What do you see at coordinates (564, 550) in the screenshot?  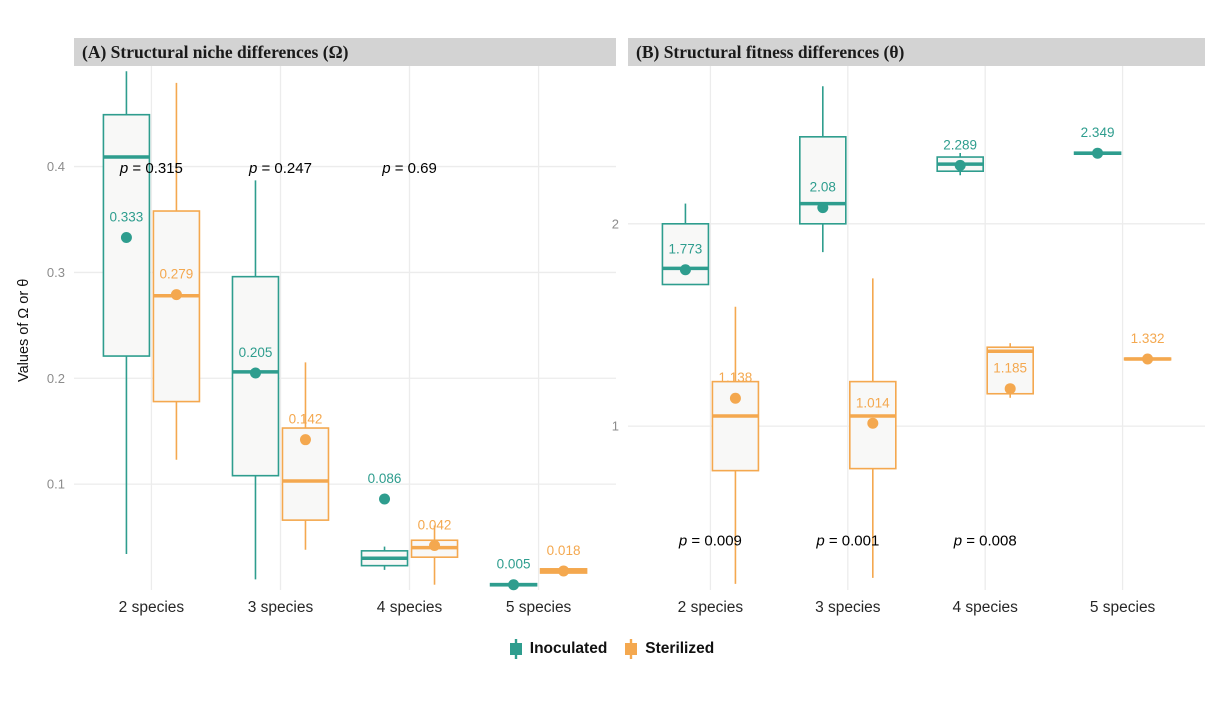 I see `mean-label: 0.018` at bounding box center [564, 550].